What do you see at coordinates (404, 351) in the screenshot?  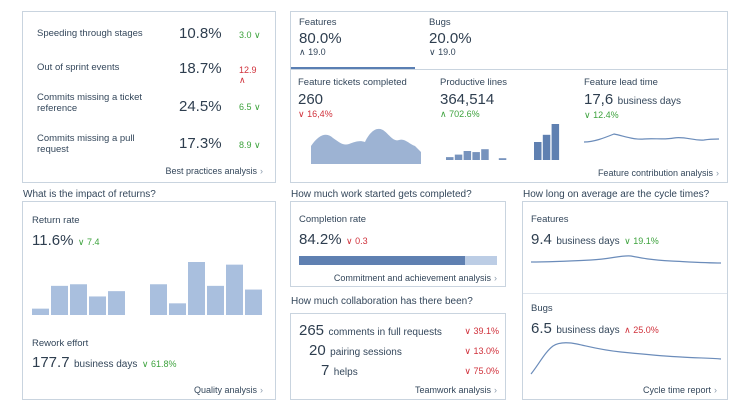 I see `collab-row: 20 pairing sessions ∨ 13.0%` at bounding box center [404, 351].